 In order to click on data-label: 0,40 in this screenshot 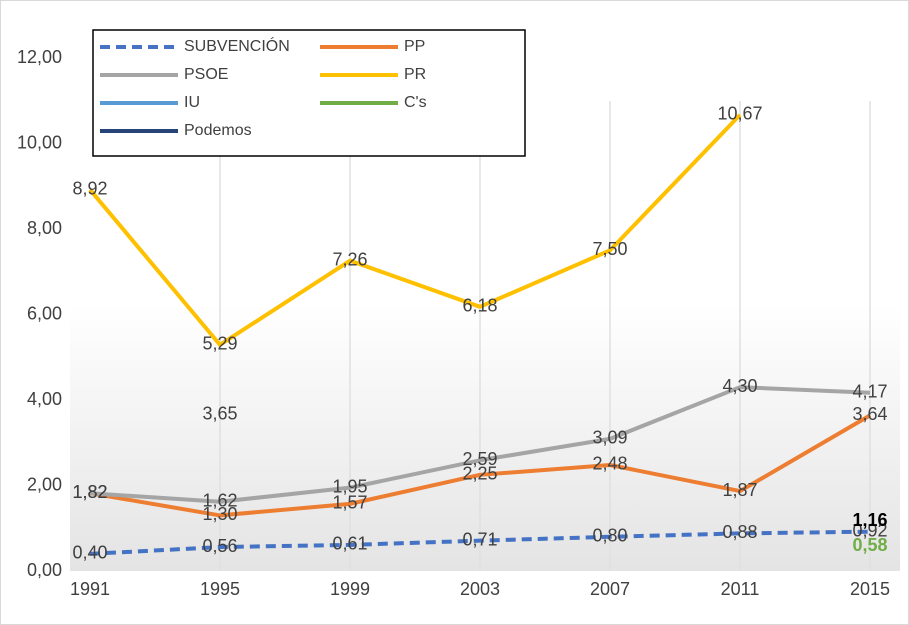, I will do `click(89, 553)`.